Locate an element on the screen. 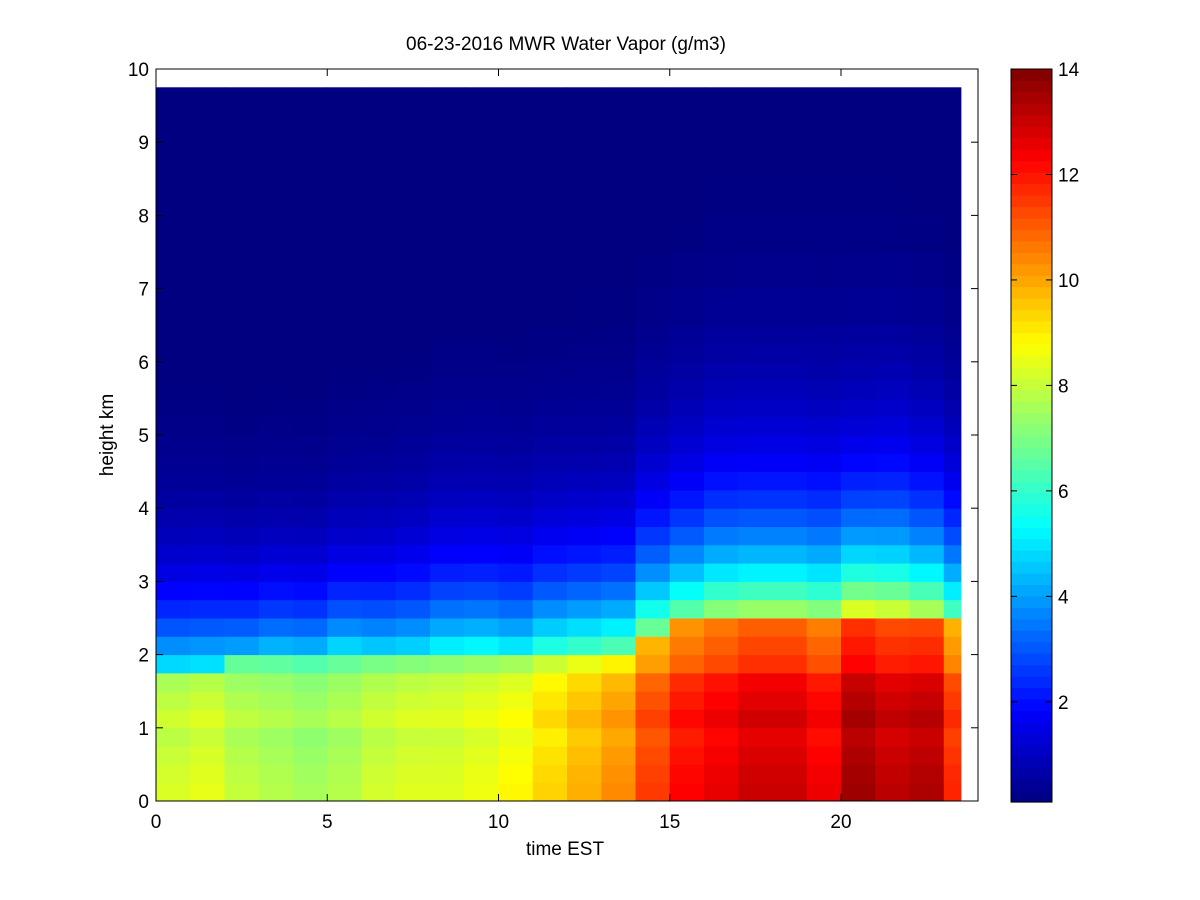 This screenshot has width=1200, height=900. colorbar-tick-label: 14 is located at coordinates (1069, 70).